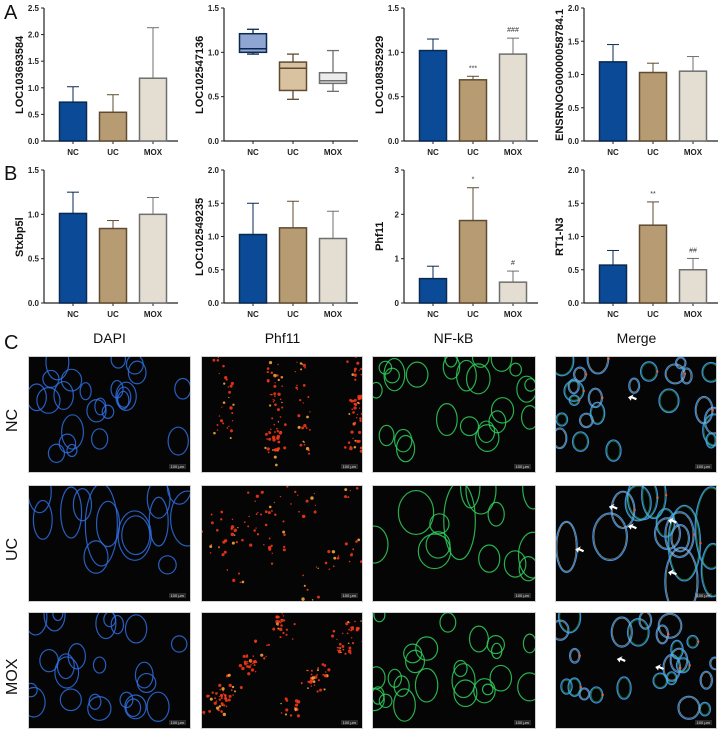  I want to click on svg-text: 2, so click(397, 214).